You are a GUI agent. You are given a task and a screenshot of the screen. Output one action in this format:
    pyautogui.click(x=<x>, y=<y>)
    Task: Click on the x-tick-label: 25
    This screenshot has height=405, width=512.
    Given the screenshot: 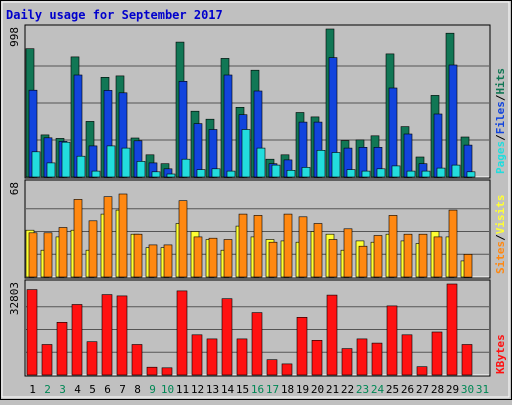 What is the action you would take?
    pyautogui.click(x=392, y=389)
    